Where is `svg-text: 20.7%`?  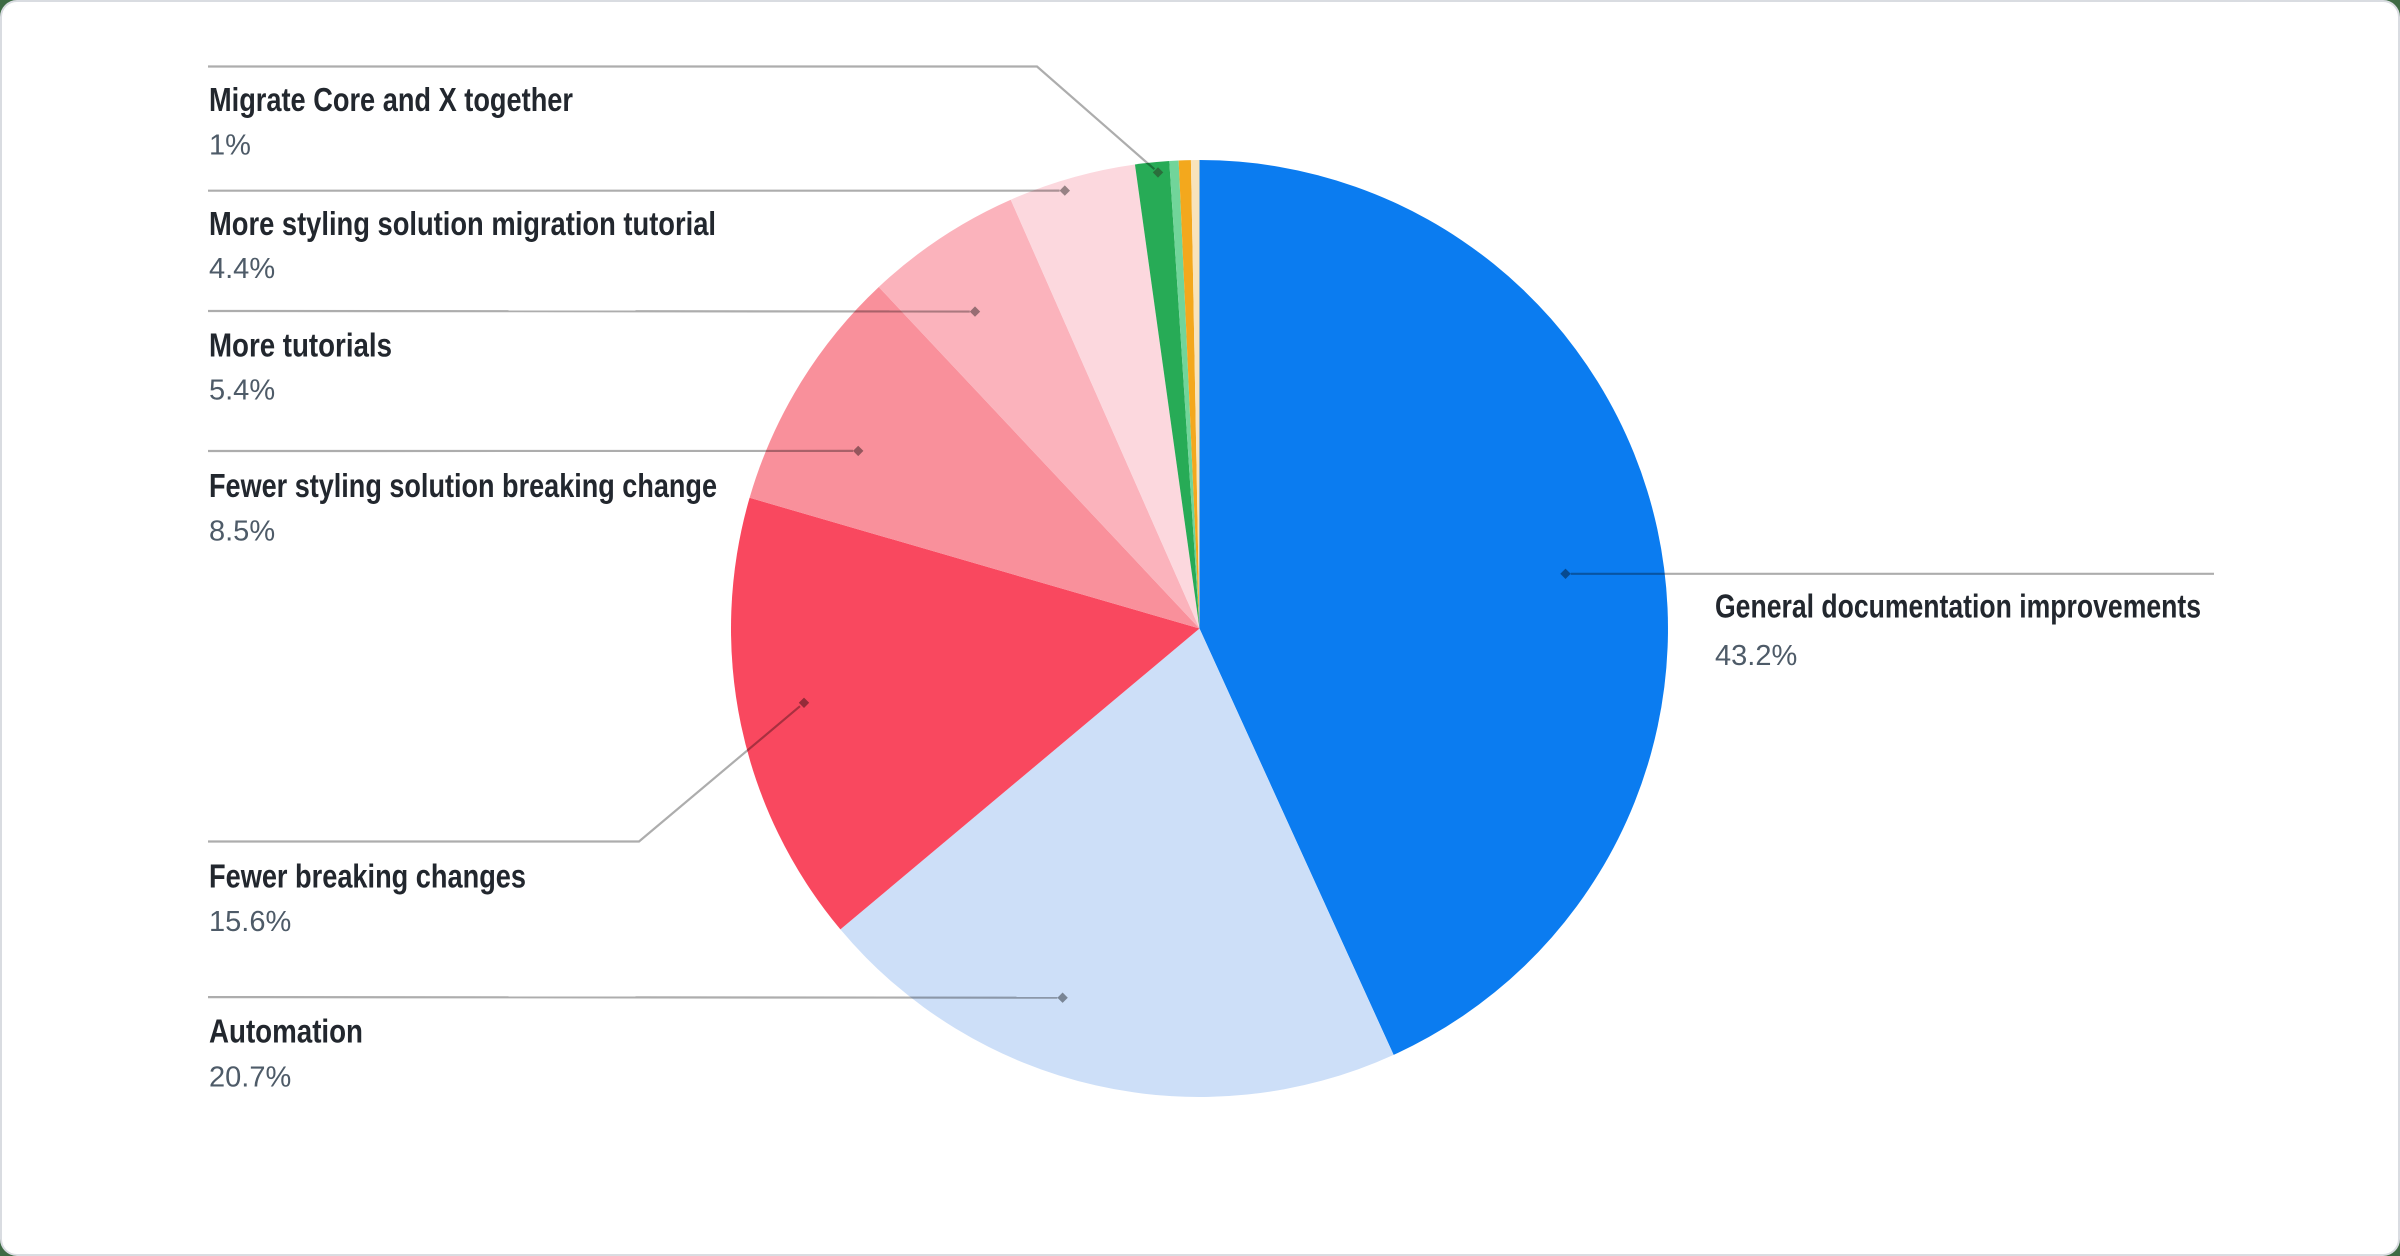
svg-text: 20.7% is located at coordinates (250, 1077).